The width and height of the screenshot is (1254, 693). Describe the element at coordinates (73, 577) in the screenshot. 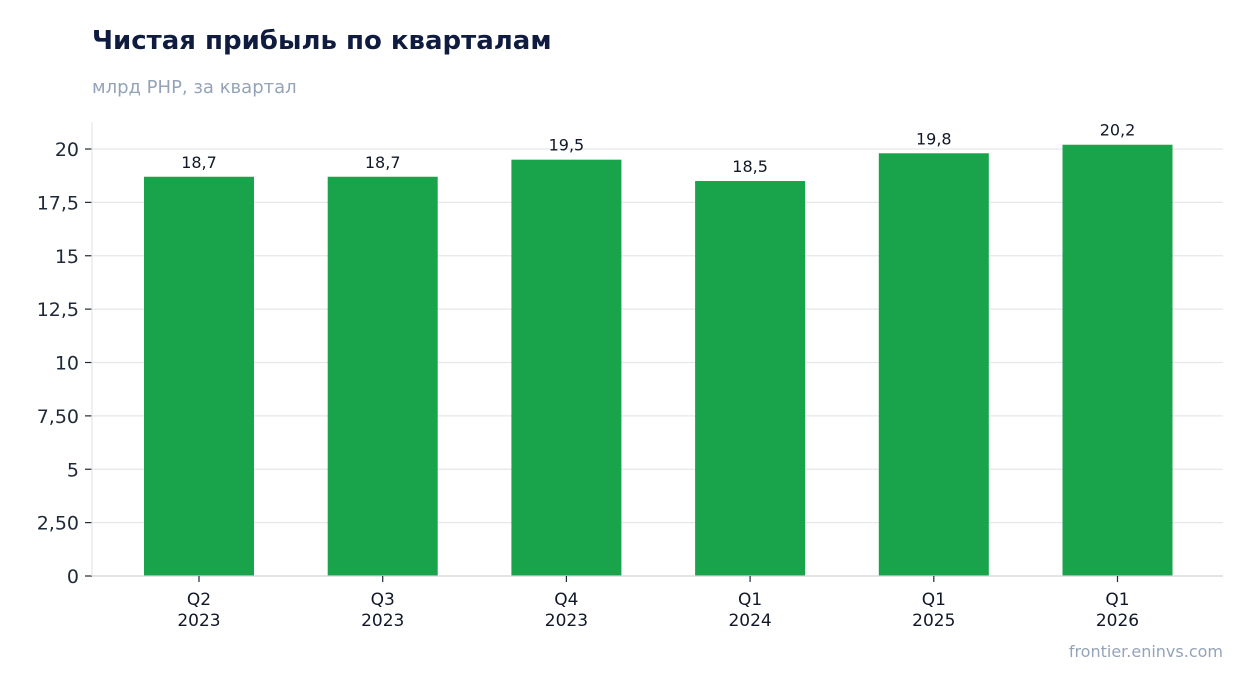

I see `y-tick-label: 0` at that location.